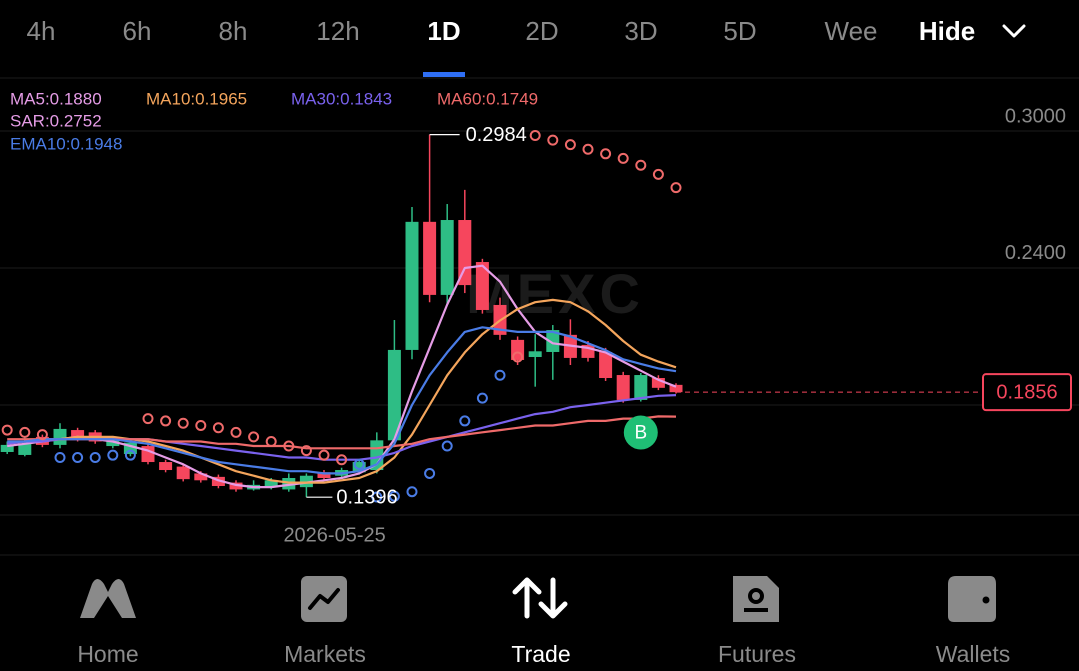 Image resolution: width=1079 pixels, height=671 pixels. I want to click on futures-icon-mark, so click(756, 596).